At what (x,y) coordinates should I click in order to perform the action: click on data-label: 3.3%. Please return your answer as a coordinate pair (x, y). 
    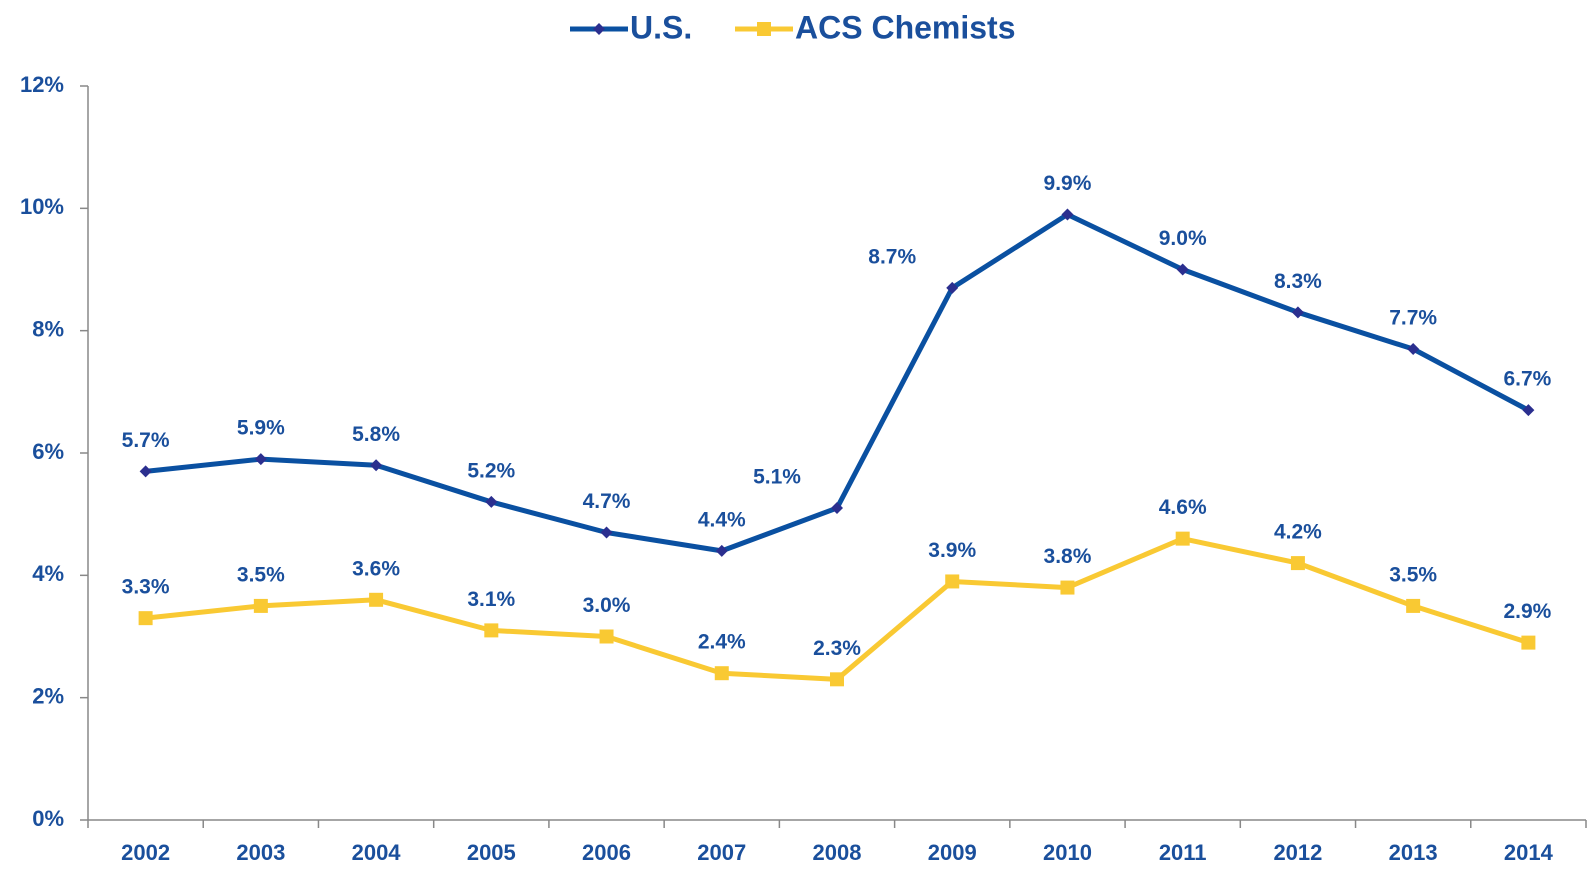
    Looking at the image, I should click on (146, 587).